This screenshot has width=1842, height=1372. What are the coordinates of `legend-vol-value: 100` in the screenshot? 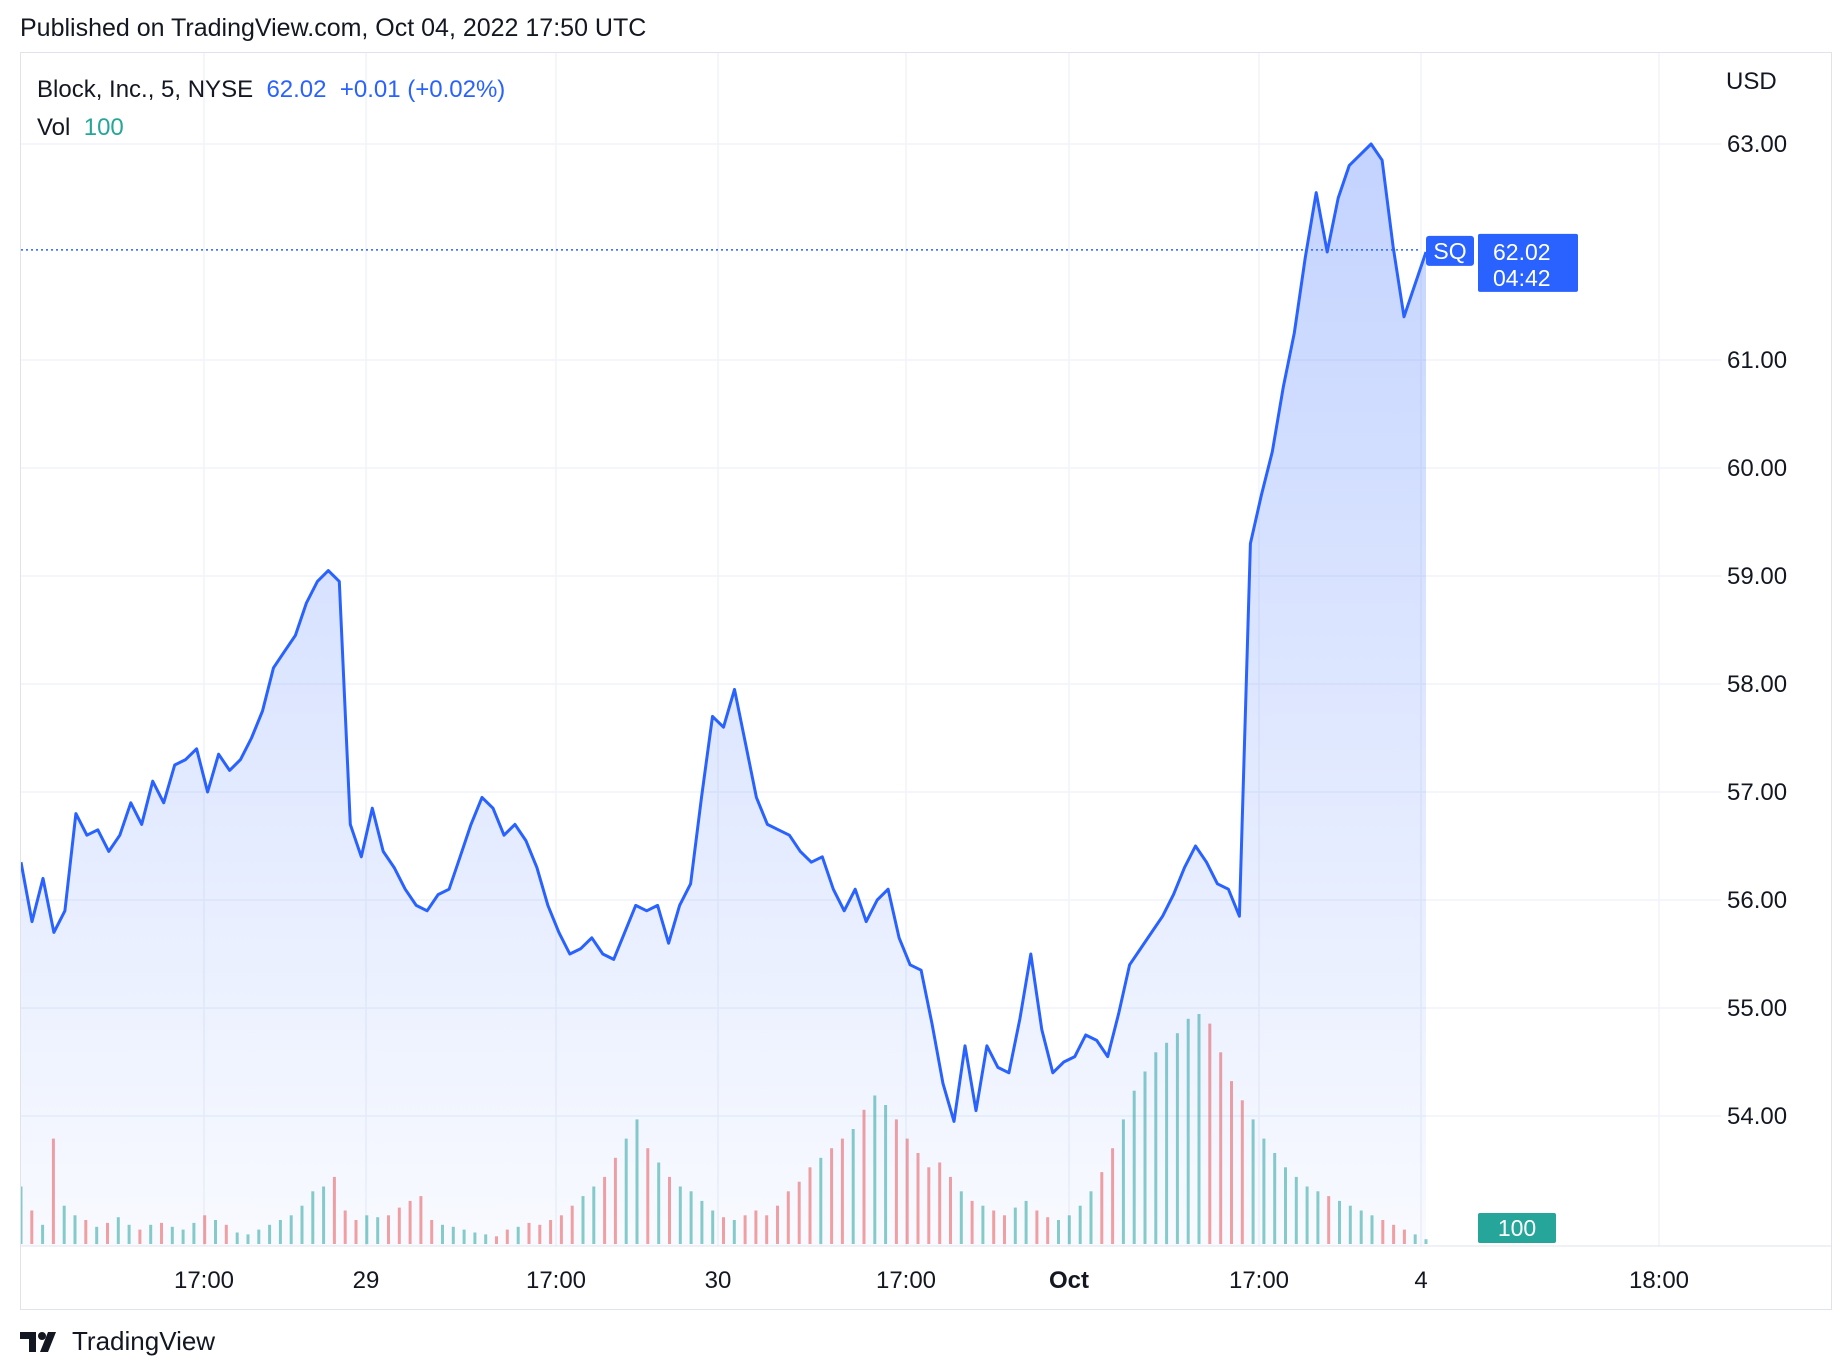 It's located at (103, 127).